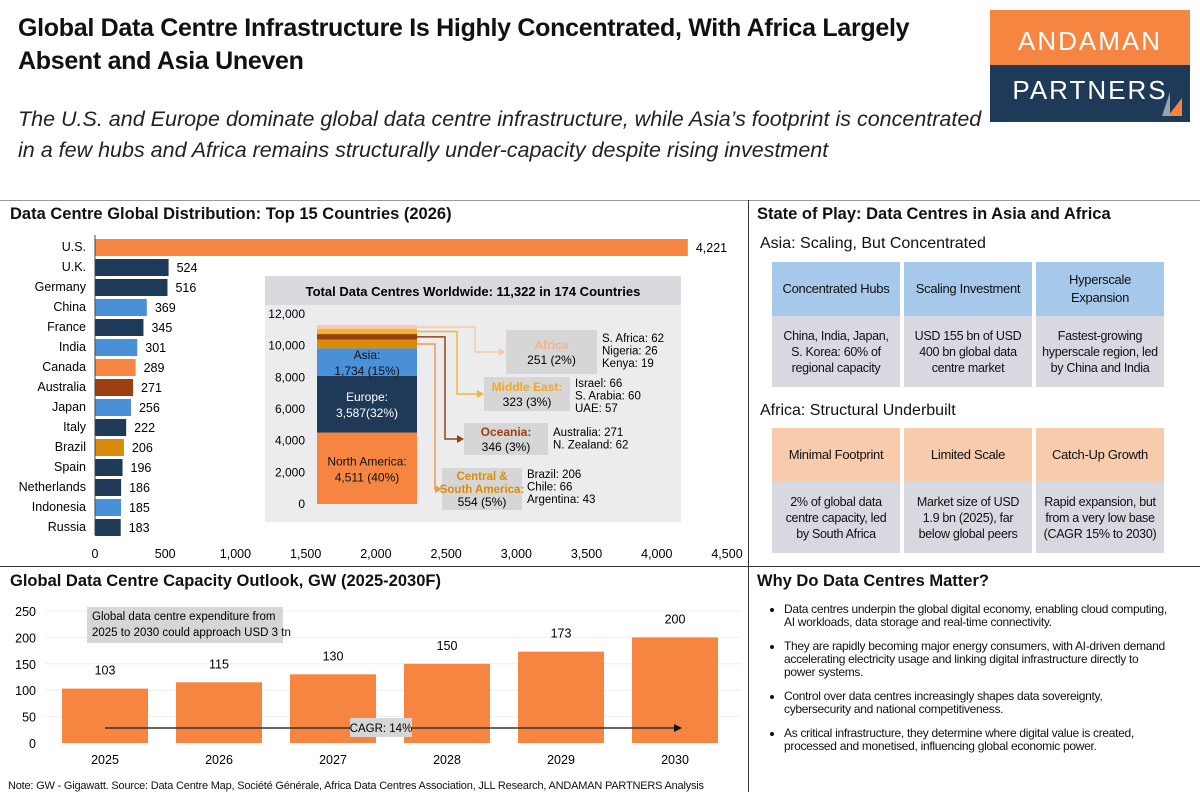 The height and width of the screenshot is (800, 1200). Describe the element at coordinates (630, 352) in the screenshot. I see `callout-detail: Nigeria: 26` at that location.